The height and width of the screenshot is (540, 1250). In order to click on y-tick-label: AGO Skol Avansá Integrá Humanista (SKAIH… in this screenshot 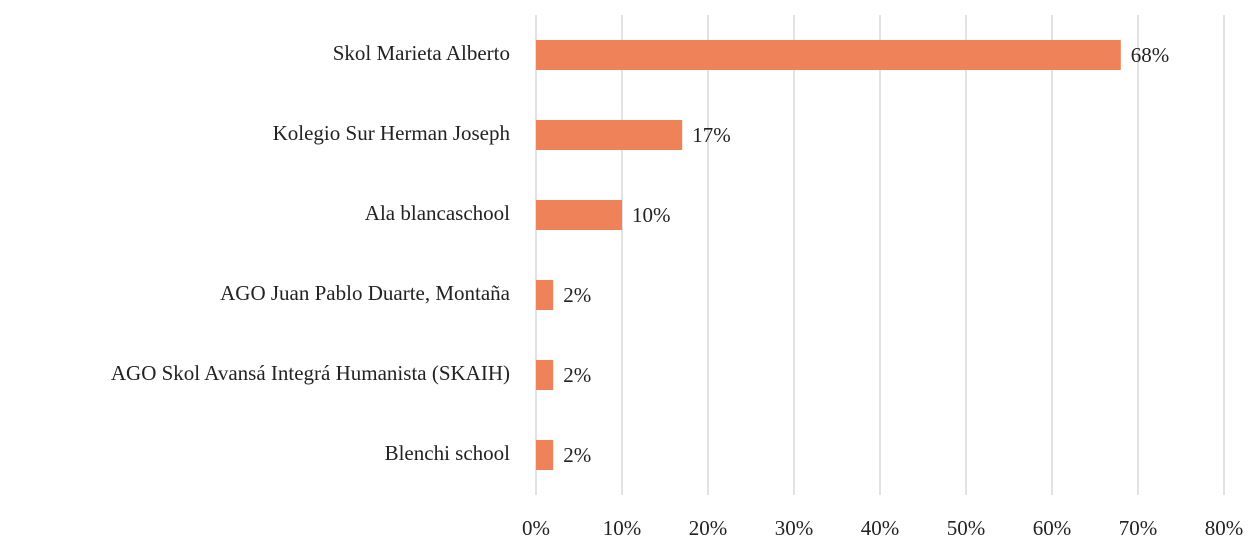, I will do `click(310, 373)`.